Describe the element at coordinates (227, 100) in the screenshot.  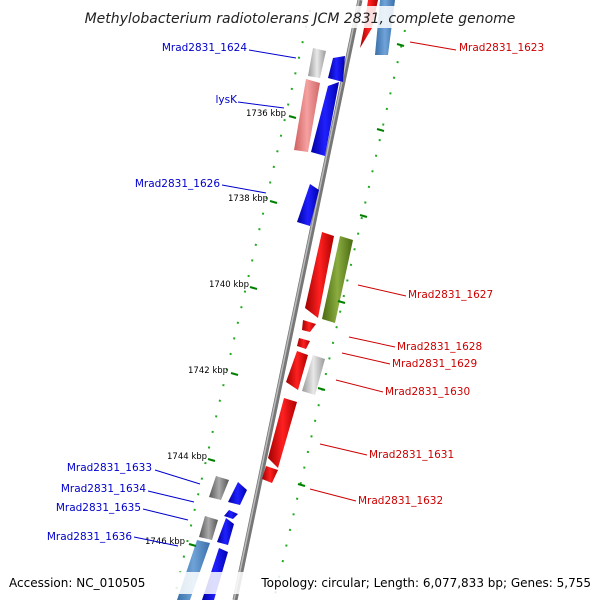
I see `label-lysk: lysK` at that location.